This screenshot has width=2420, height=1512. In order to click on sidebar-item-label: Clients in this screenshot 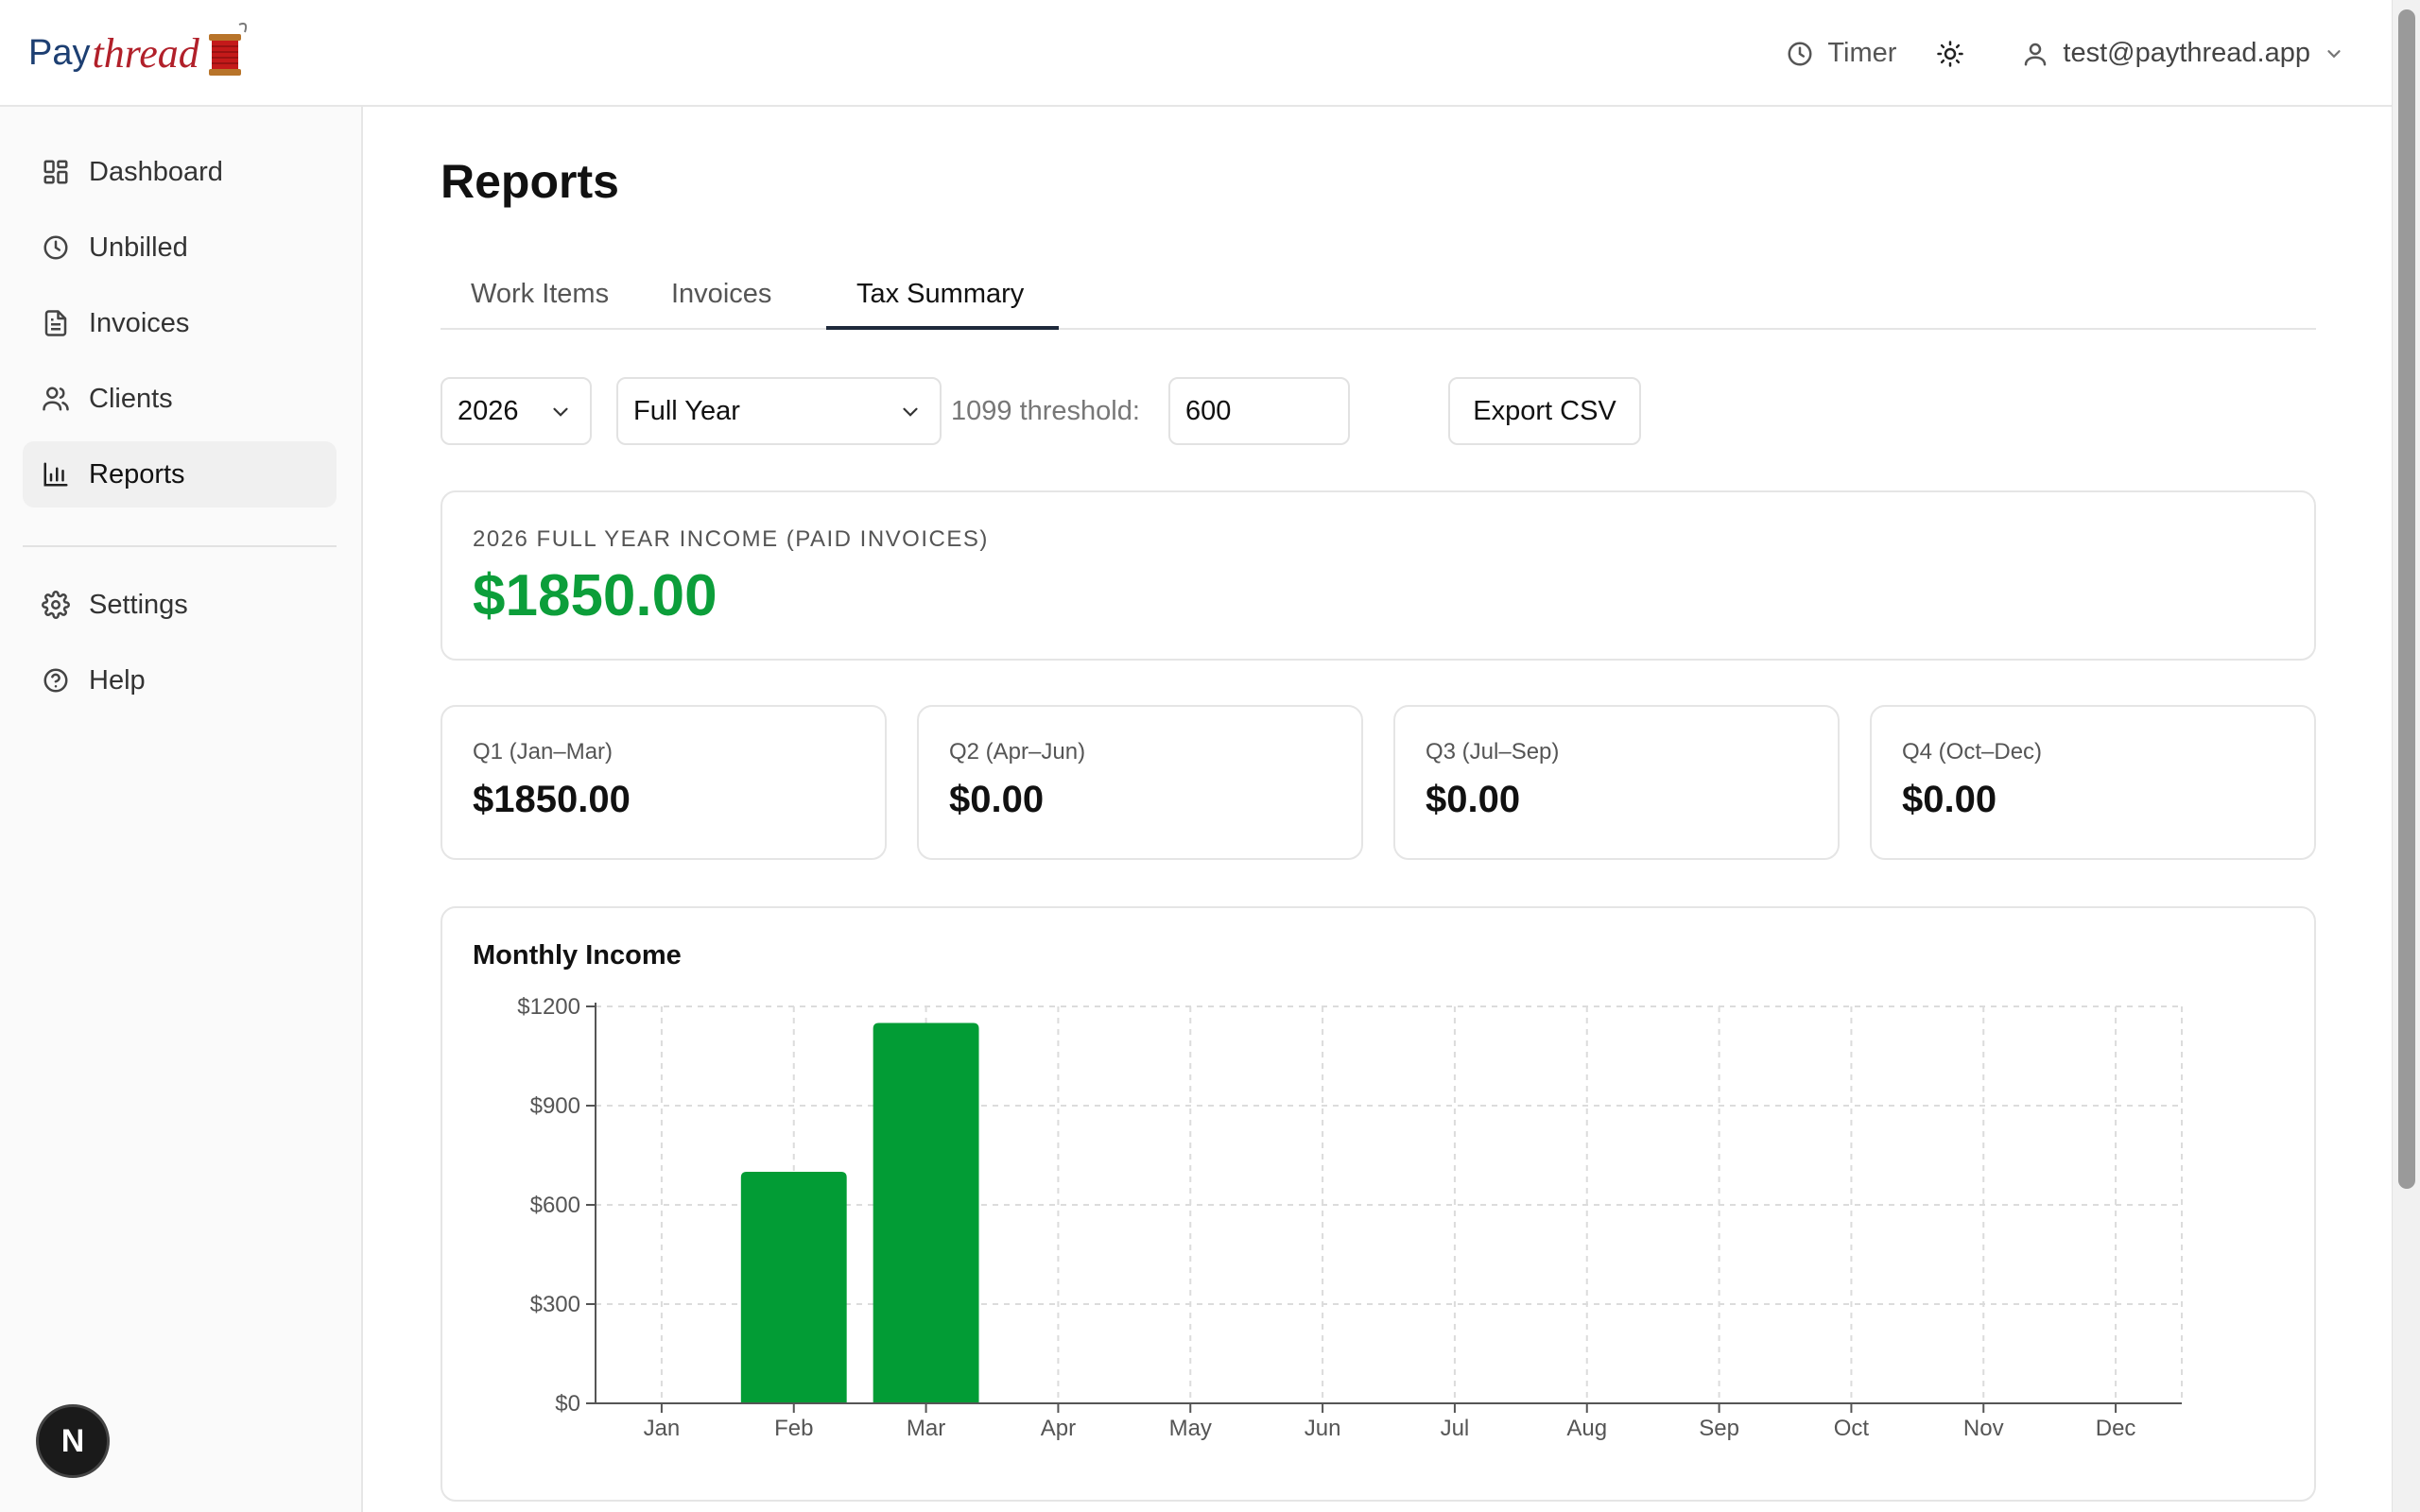, I will do `click(131, 398)`.